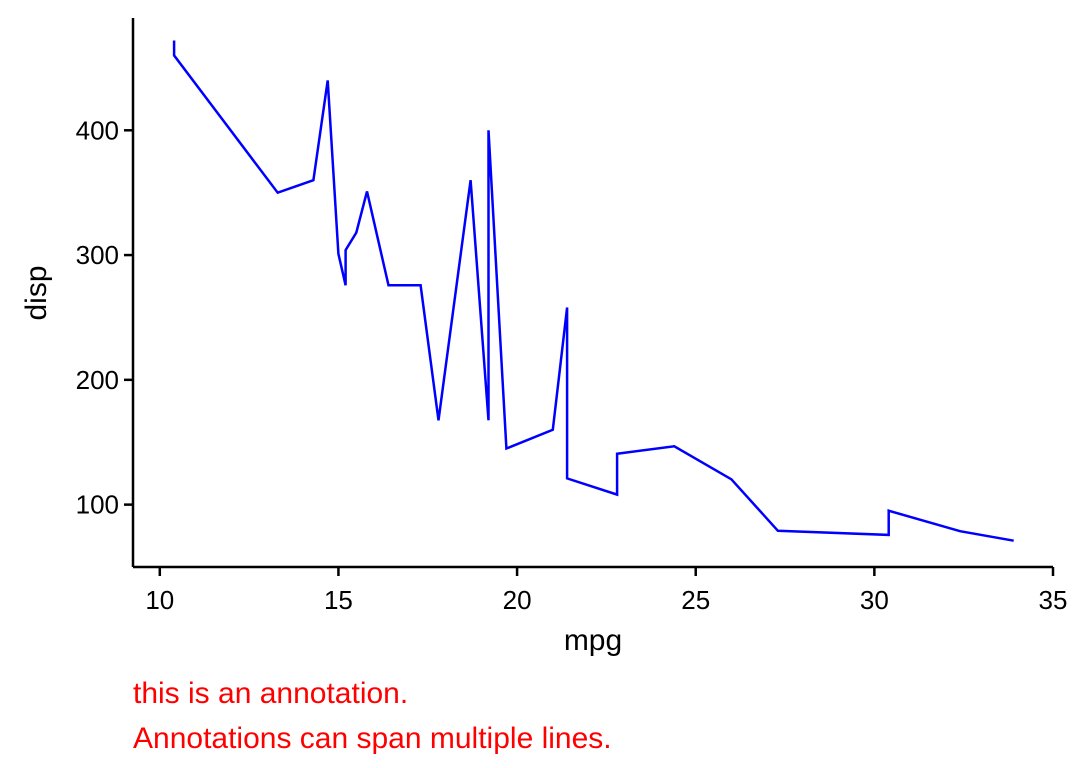 The height and width of the screenshot is (768, 1072). I want to click on y-tick-label: 400, so click(97, 130).